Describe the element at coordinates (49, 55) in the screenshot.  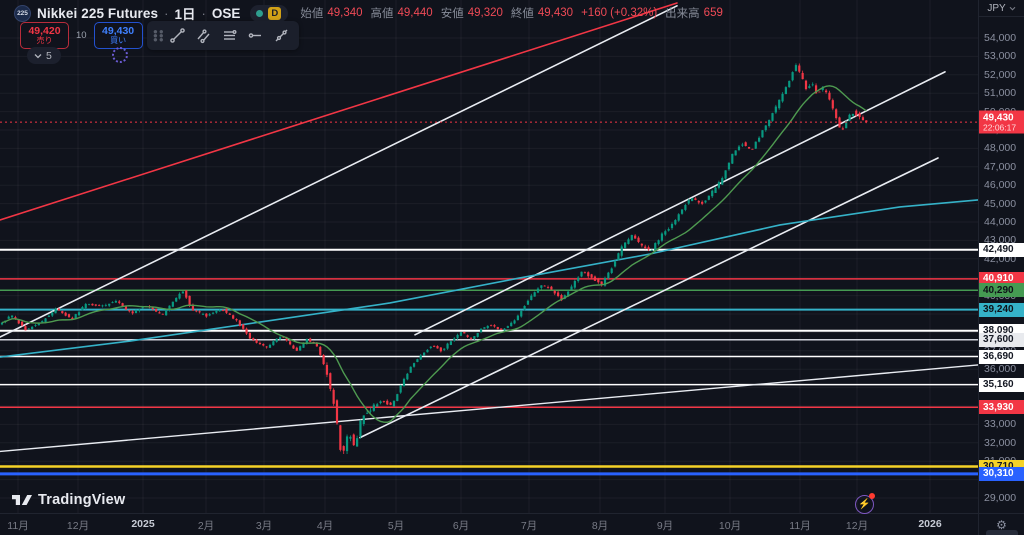
I see `indicators-count: 5` at that location.